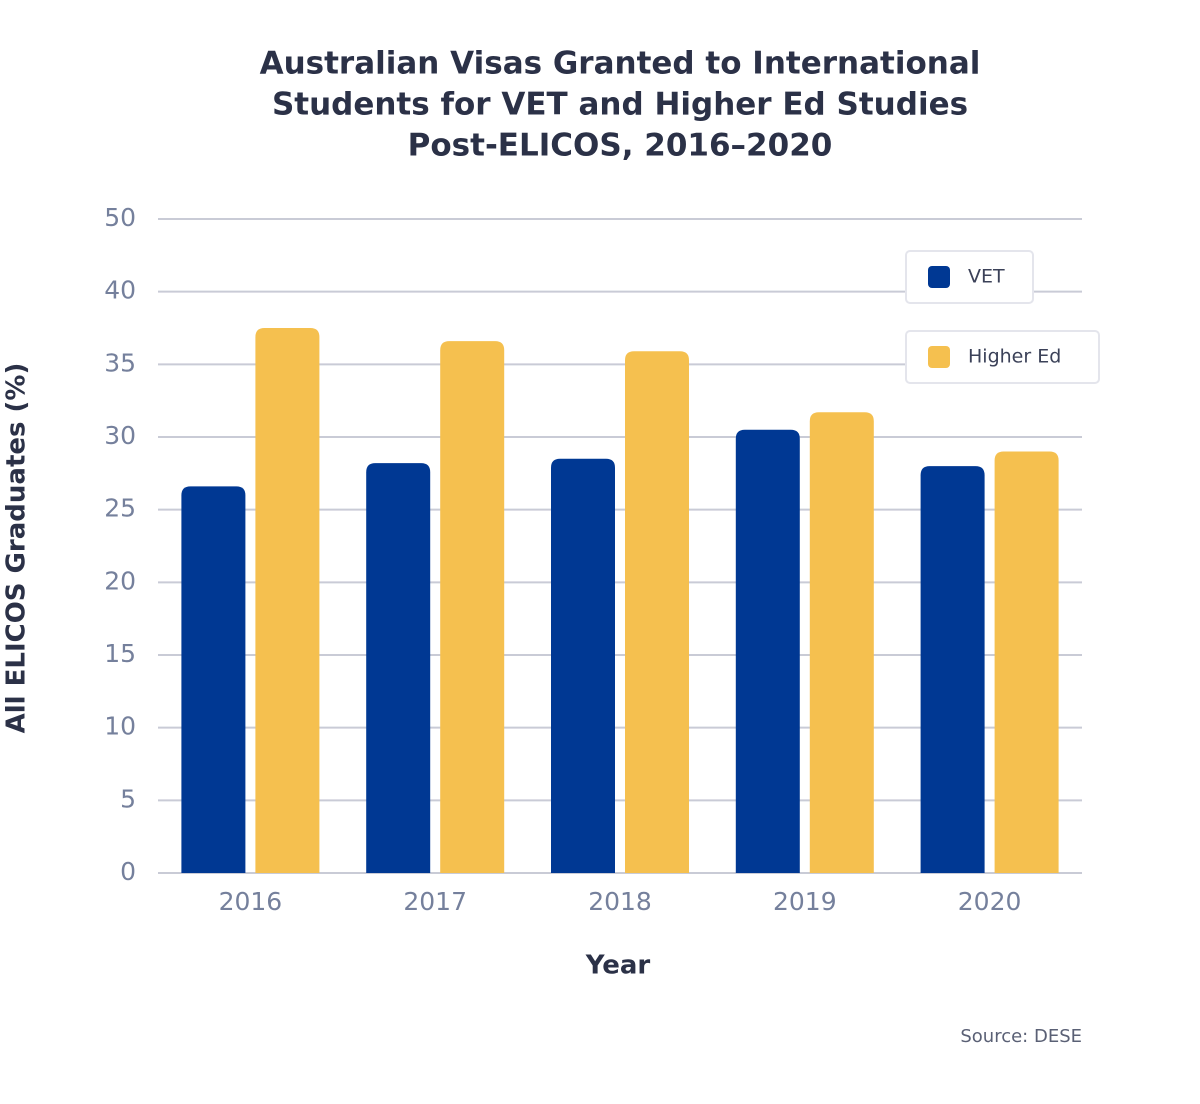  I want to click on y-tick-label: 50, so click(120, 217).